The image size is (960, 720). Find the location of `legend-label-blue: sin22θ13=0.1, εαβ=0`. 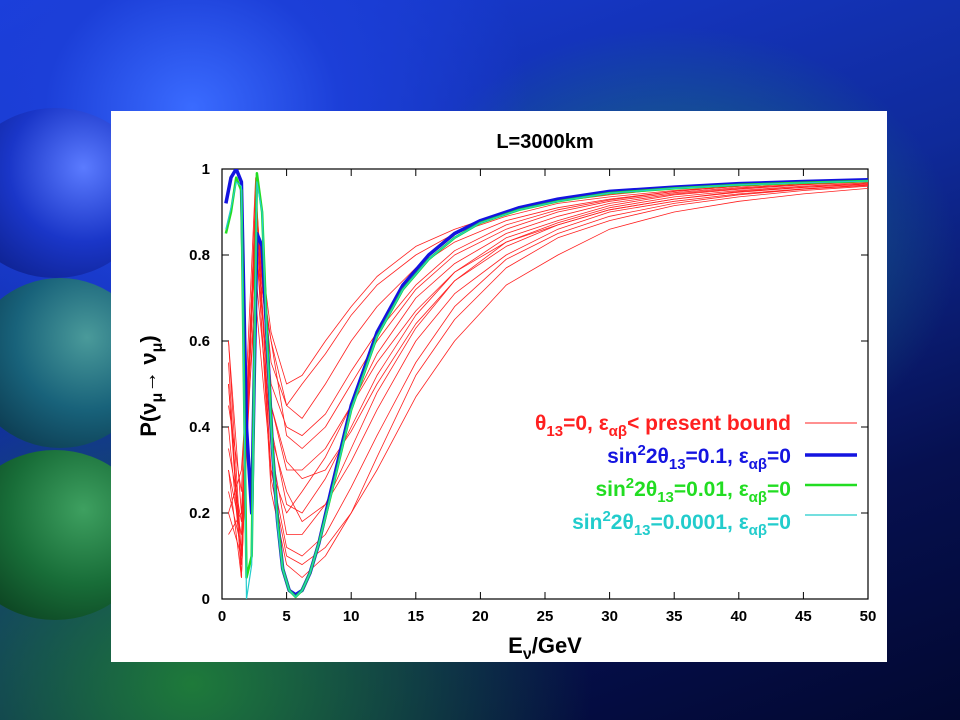

legend-label-blue: sin22θ13=0.1, εαβ=0 is located at coordinates (699, 457).